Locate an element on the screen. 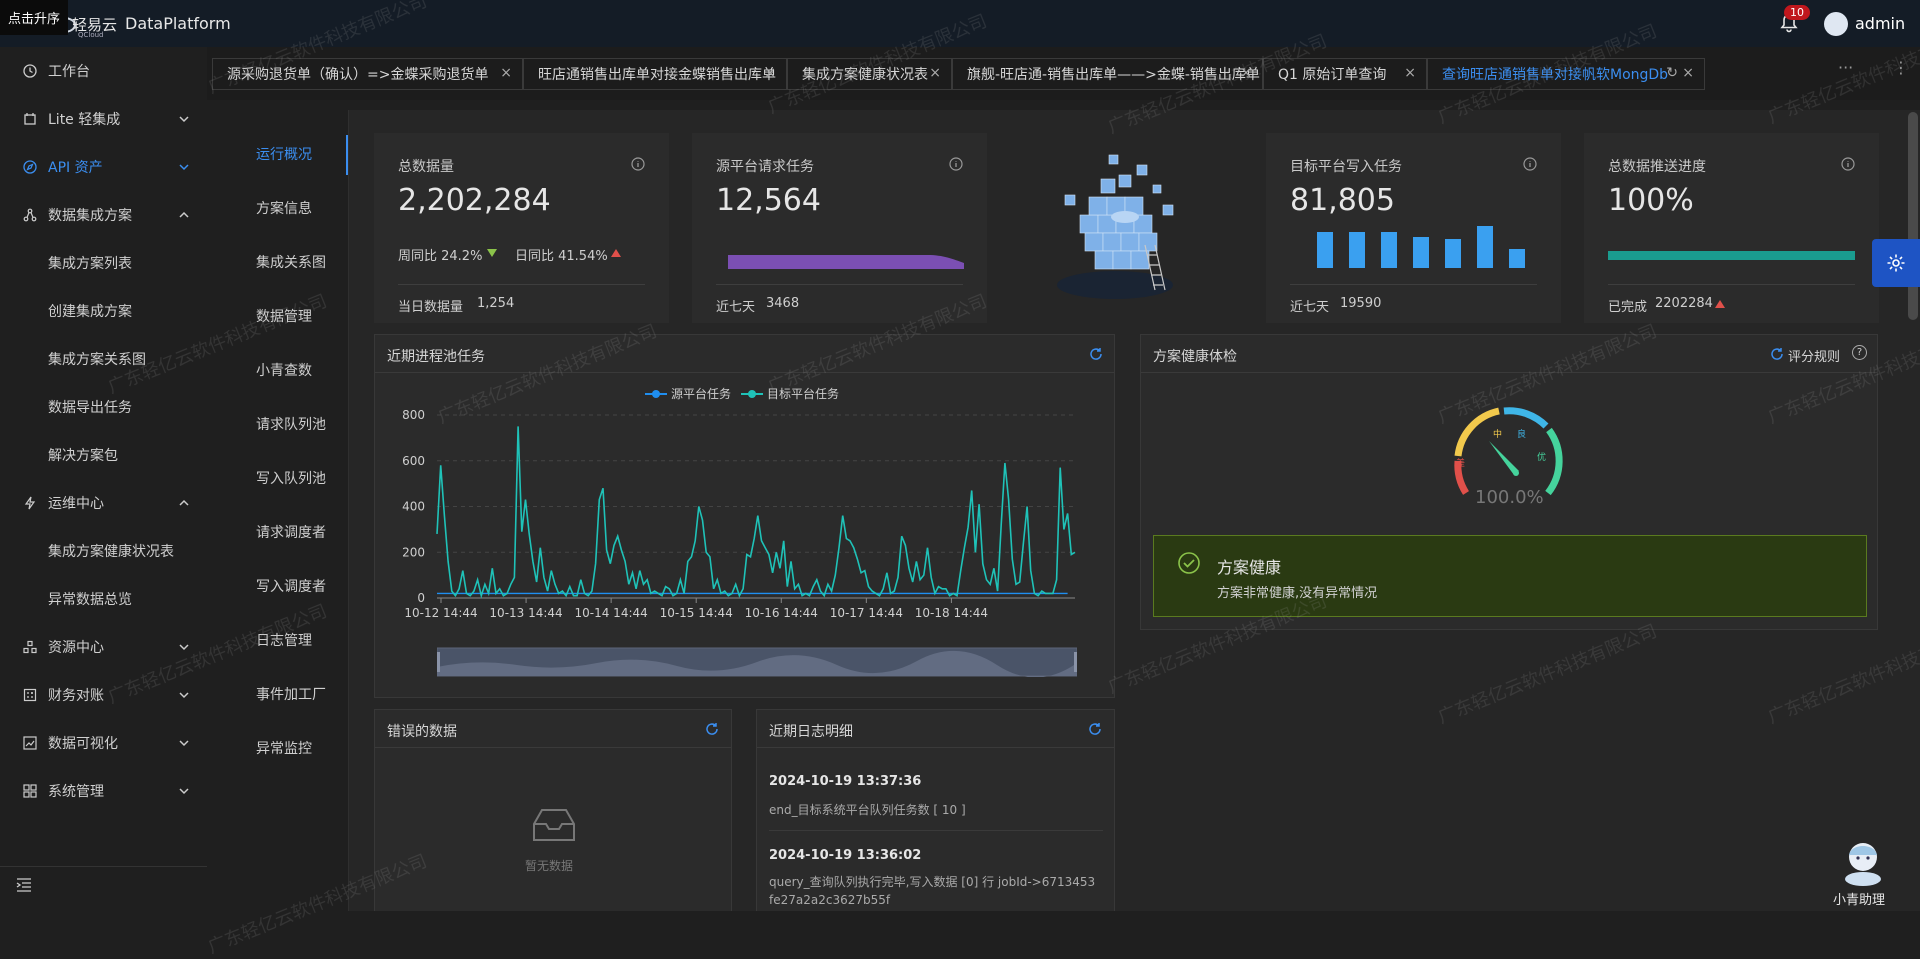 The width and height of the screenshot is (1920, 959). up-arrow-icon is located at coordinates (1720, 304).